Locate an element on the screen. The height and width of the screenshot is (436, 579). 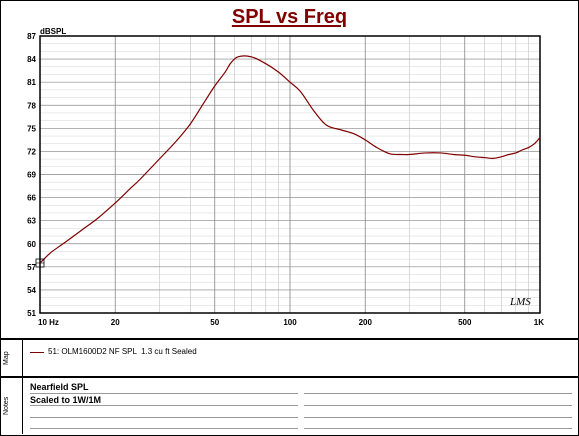
x-tick-label: 100 is located at coordinates (290, 322).